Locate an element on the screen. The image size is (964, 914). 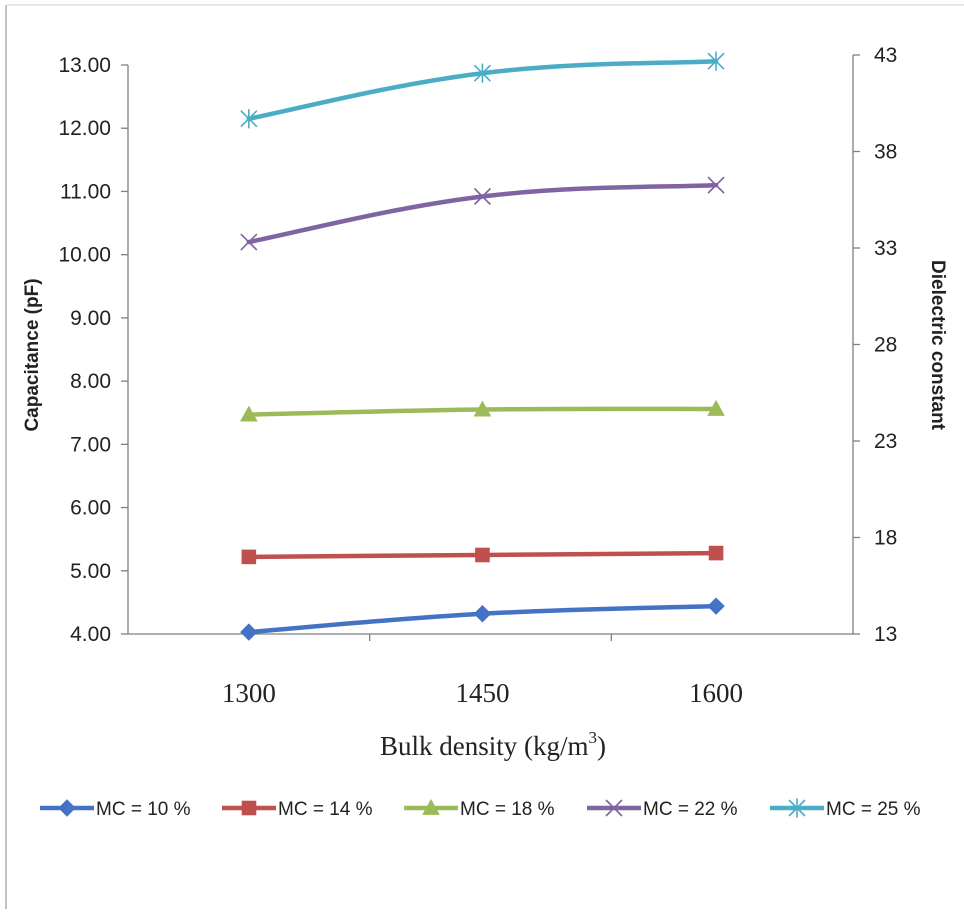
left-tick-label: 10.00 is located at coordinates (84, 255).